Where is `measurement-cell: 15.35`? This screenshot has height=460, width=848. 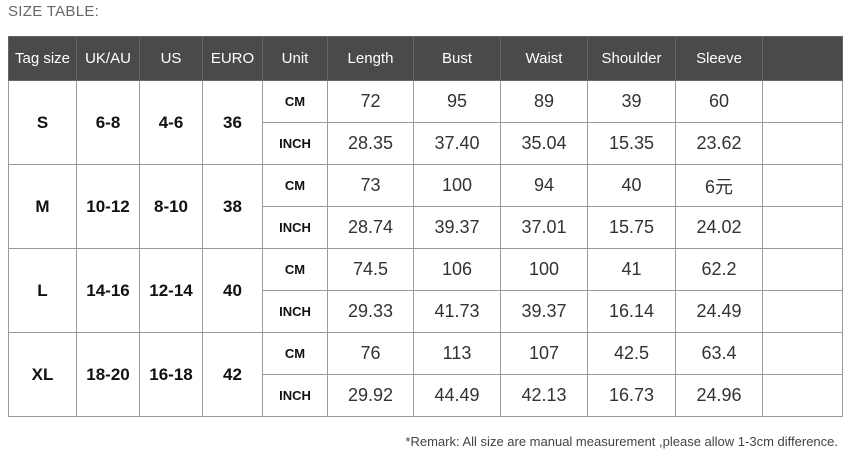
measurement-cell: 15.35 is located at coordinates (631, 143).